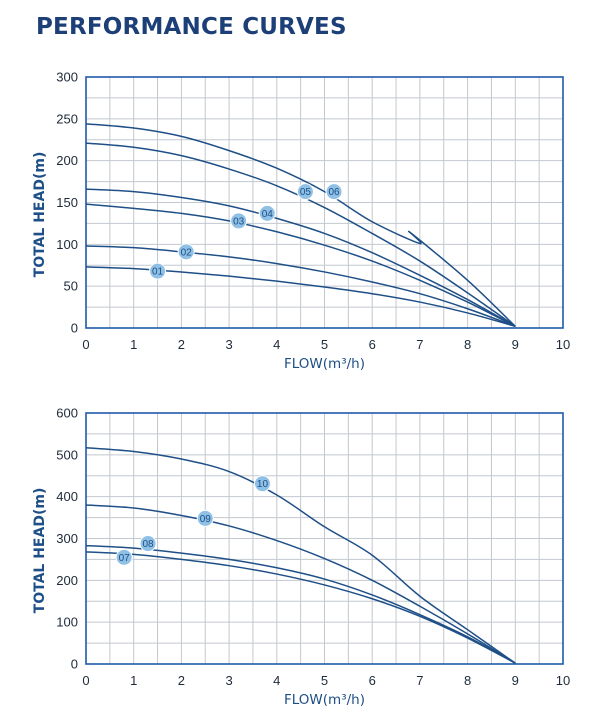  I want to click on curve-label-text: 10, so click(263, 484).